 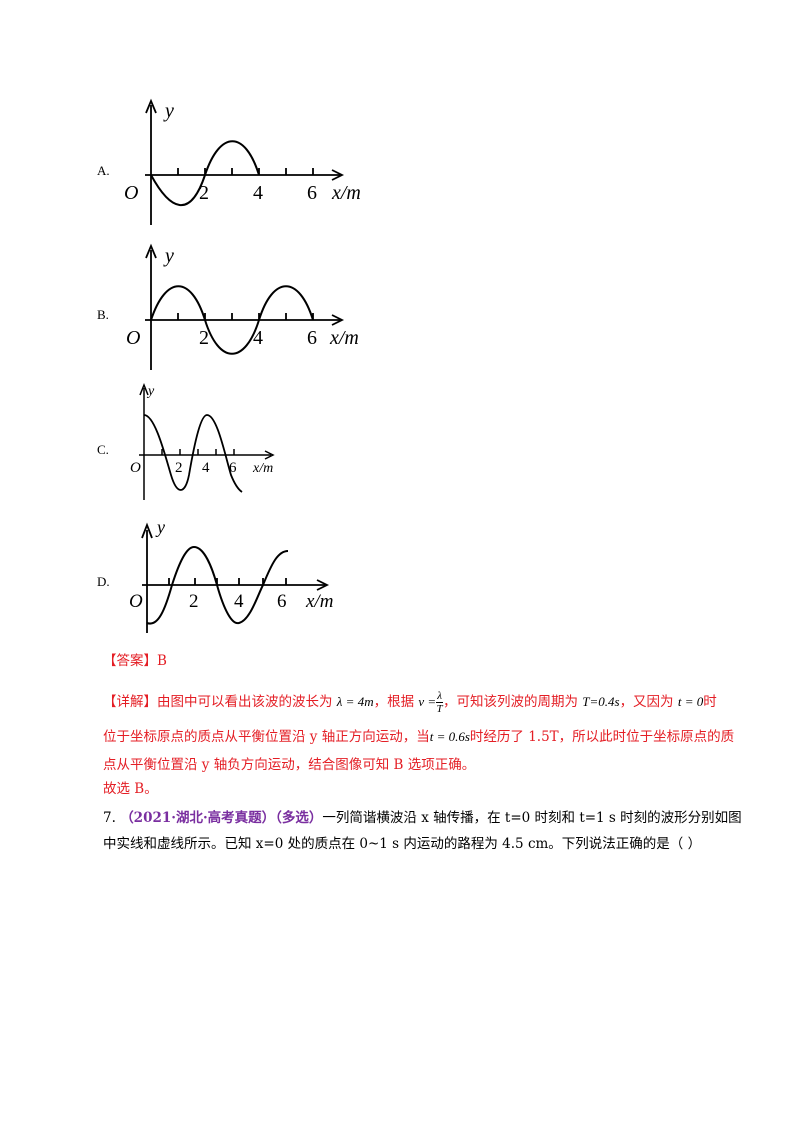 I want to click on graph-c: y O 2 4 6 x/m, so click(x=202, y=441).